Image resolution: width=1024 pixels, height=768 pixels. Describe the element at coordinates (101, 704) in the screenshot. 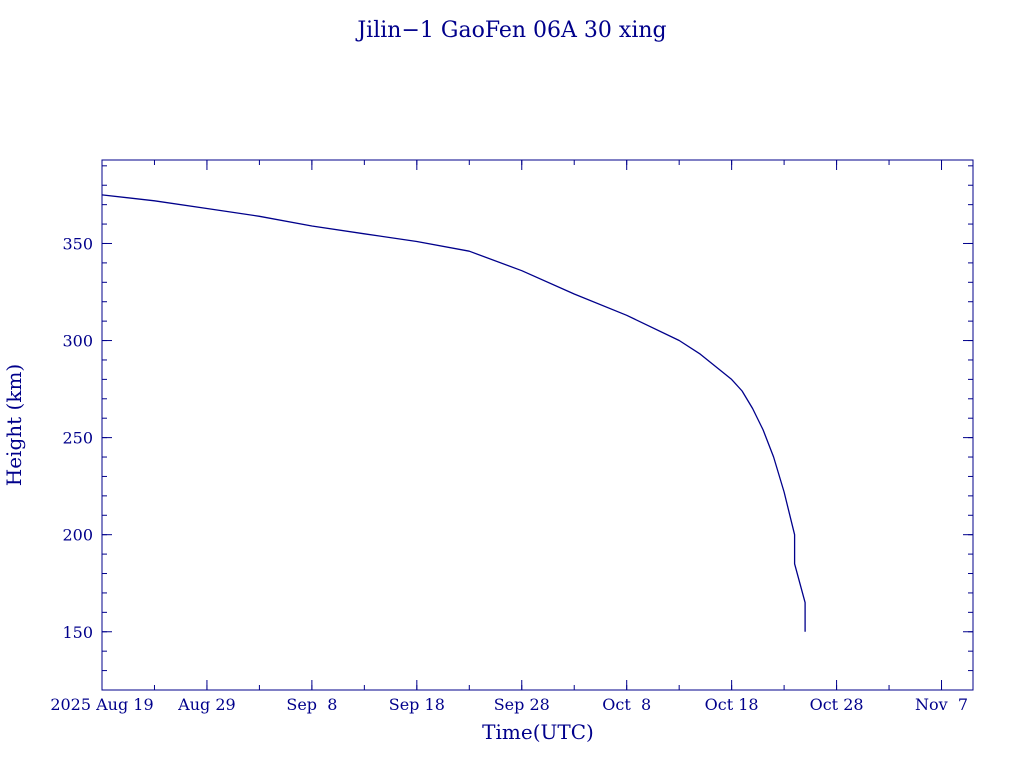

I see `x-tick-label: 2025 Aug 19` at that location.